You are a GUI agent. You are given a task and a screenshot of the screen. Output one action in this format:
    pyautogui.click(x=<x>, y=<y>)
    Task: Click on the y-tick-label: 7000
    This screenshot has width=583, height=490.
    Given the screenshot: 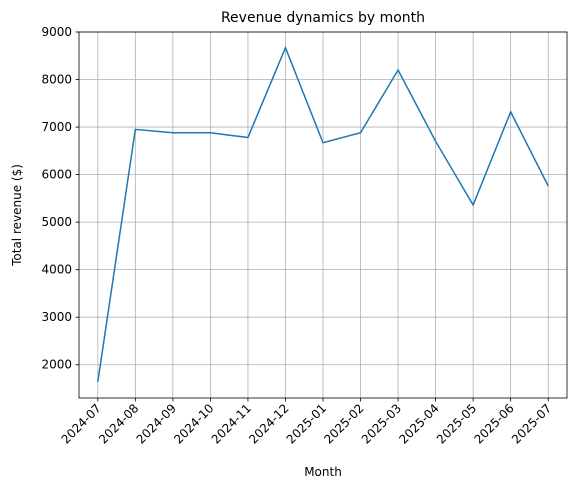 What is the action you would take?
    pyautogui.click(x=56, y=127)
    